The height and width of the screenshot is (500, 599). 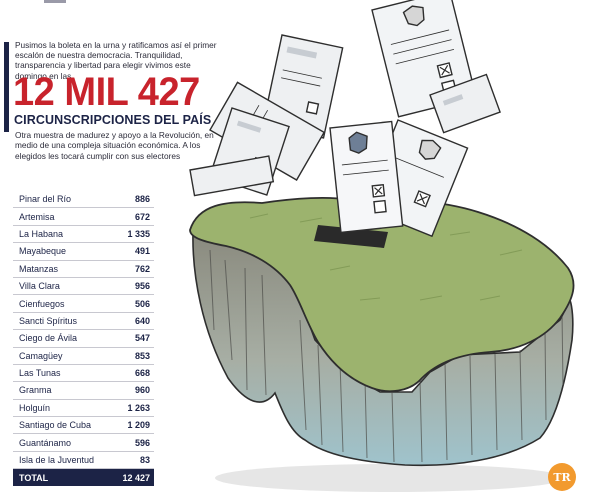 What do you see at coordinates (83, 409) in the screenshot?
I see `table-row: Holguín 1 263` at bounding box center [83, 409].